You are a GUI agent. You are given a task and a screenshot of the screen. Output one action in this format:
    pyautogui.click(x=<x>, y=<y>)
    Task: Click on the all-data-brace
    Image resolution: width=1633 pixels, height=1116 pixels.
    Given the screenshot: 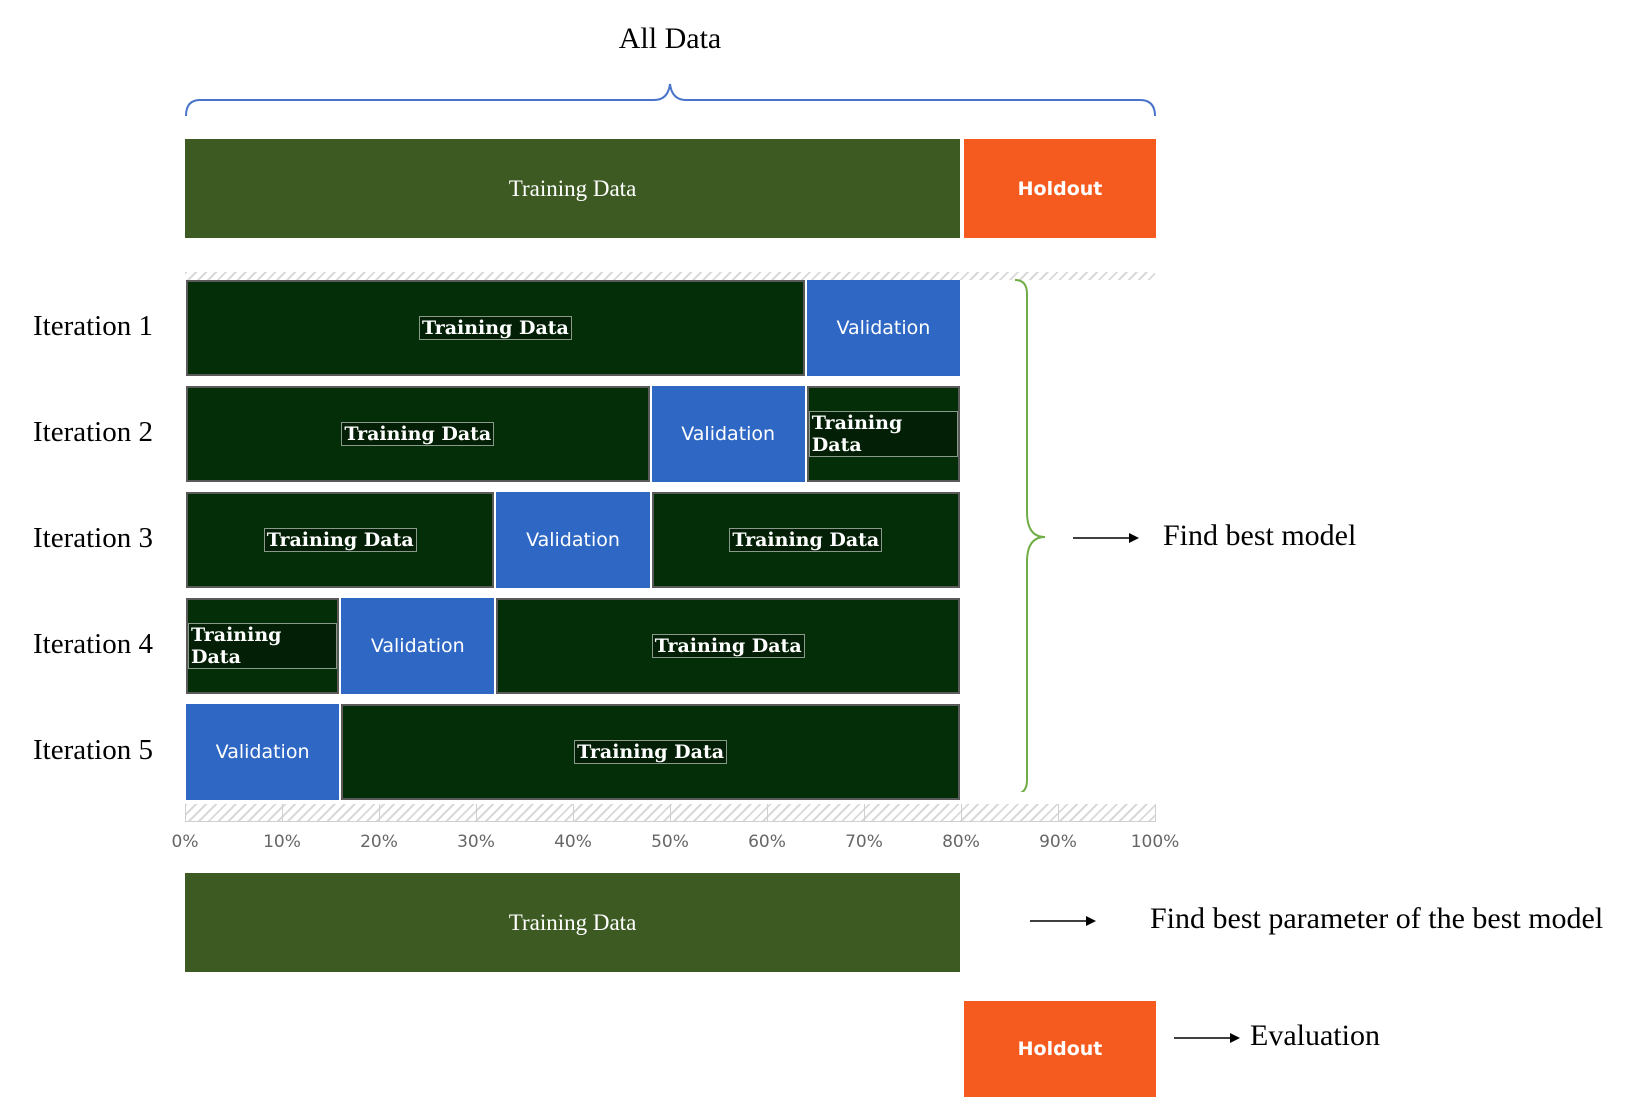 What is the action you would take?
    pyautogui.click(x=670, y=100)
    